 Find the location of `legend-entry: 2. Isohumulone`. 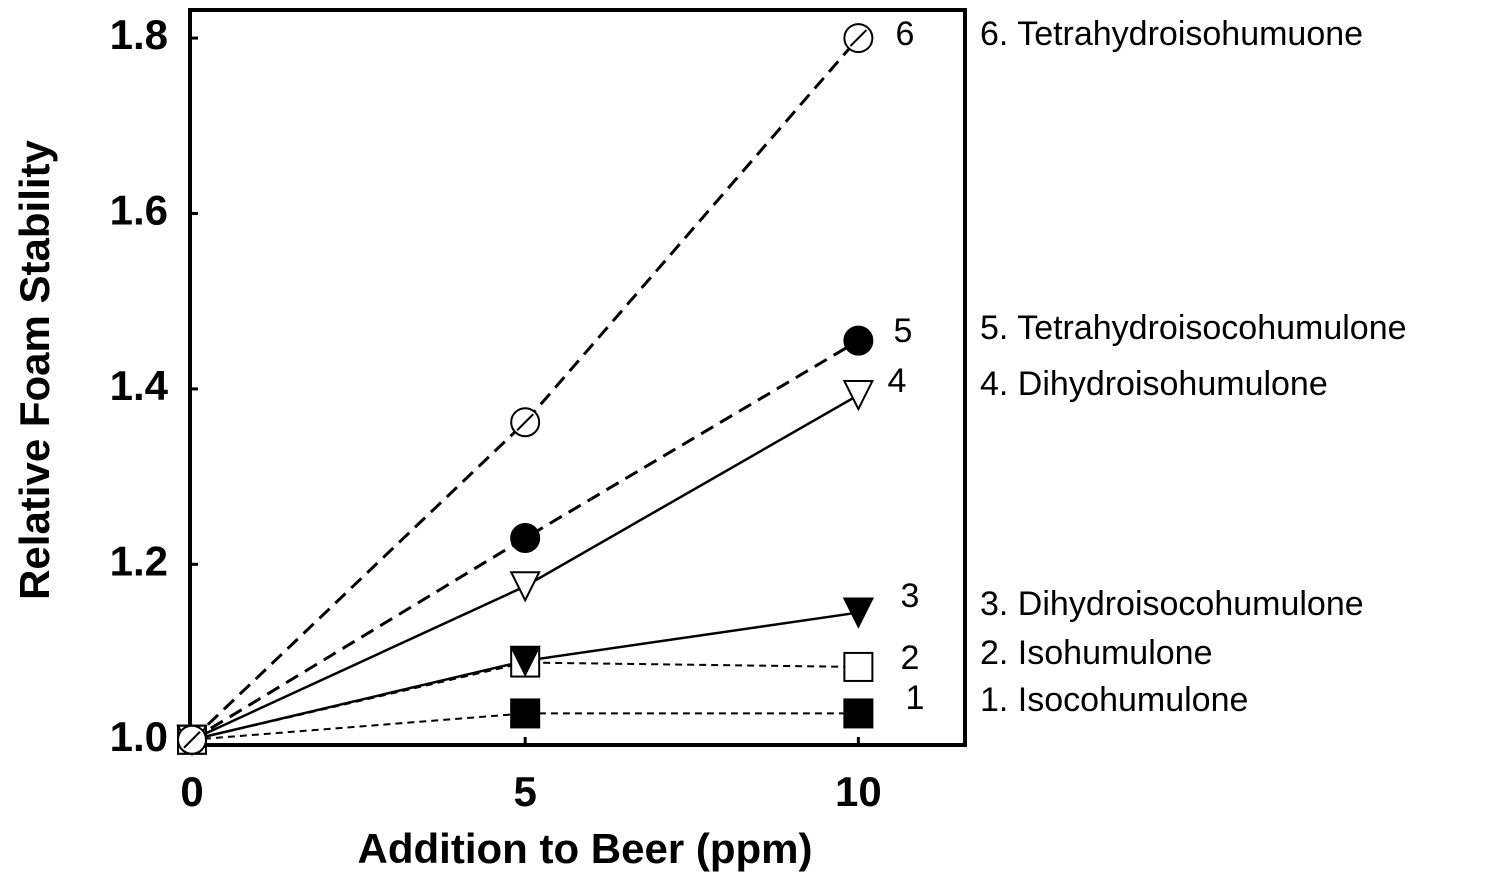

legend-entry: 2. Isohumulone is located at coordinates (1096, 653).